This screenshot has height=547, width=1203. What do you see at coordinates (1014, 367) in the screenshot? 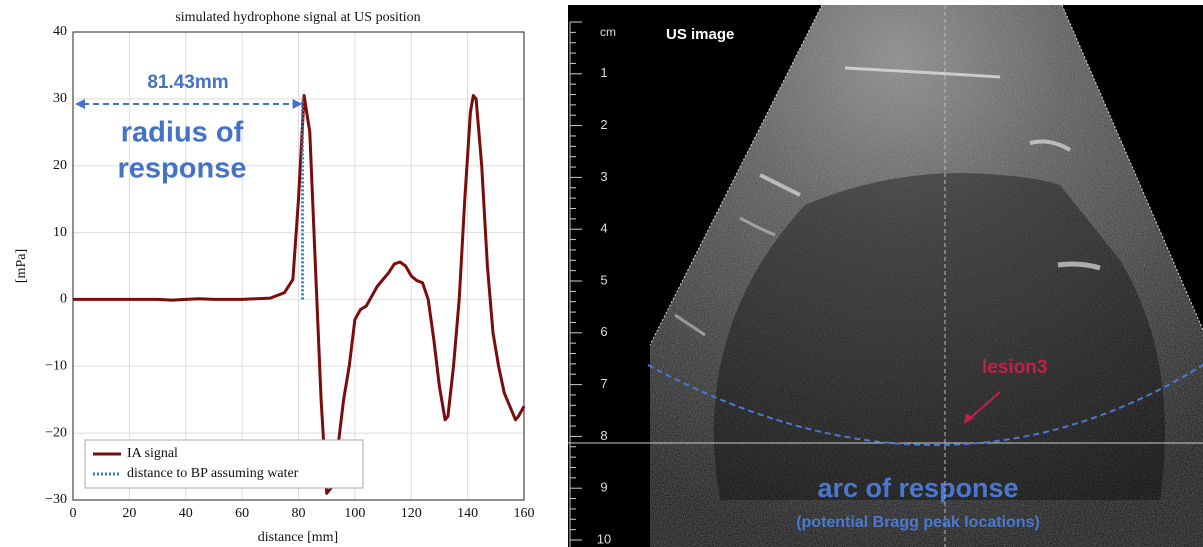
I see `lesion-label: lesion3` at bounding box center [1014, 367].